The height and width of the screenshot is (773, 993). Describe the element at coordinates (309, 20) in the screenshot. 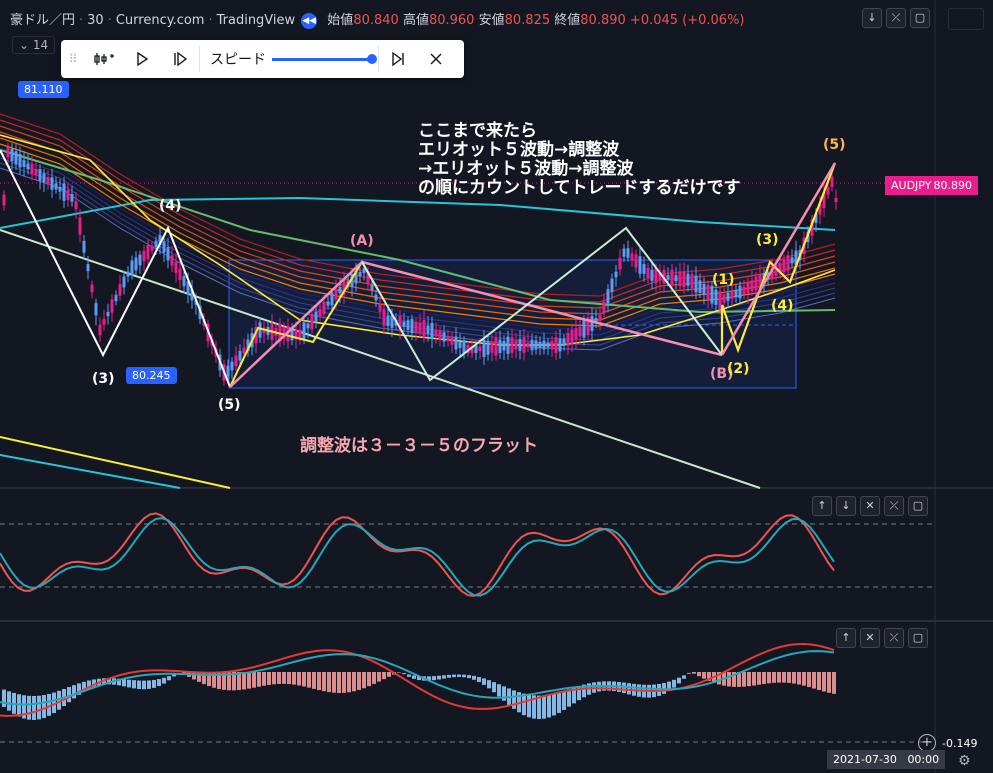

I see `replay-rewind-icon: ◀◀` at that location.